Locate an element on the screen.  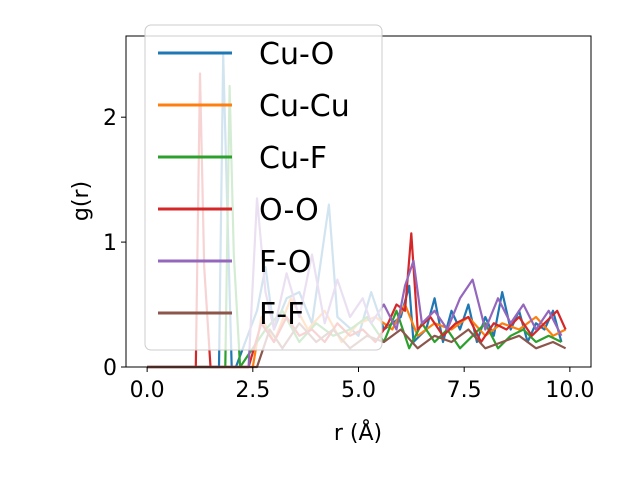
y-axis: 0 1 2 is located at coordinates (114, 243).